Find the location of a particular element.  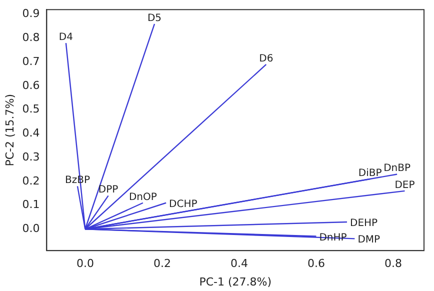

x-tick-label: 0.6 is located at coordinates (316, 263).